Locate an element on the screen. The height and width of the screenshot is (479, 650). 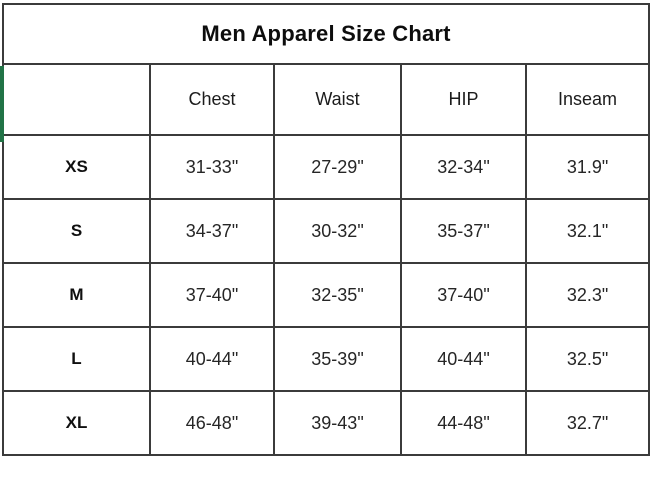
waist-value: 32-35" is located at coordinates (337, 295).